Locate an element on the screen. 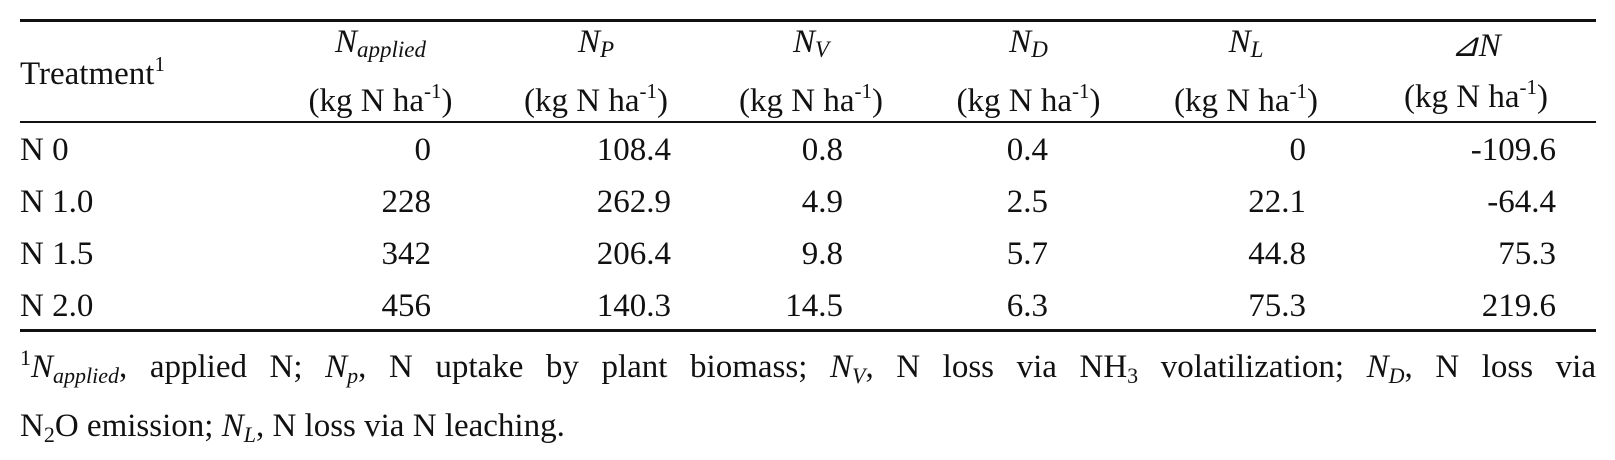 This screenshot has width=1615, height=460. table-row: N 0 0 108.4 0.8 0.4 0 -109.6 is located at coordinates (808, 149).